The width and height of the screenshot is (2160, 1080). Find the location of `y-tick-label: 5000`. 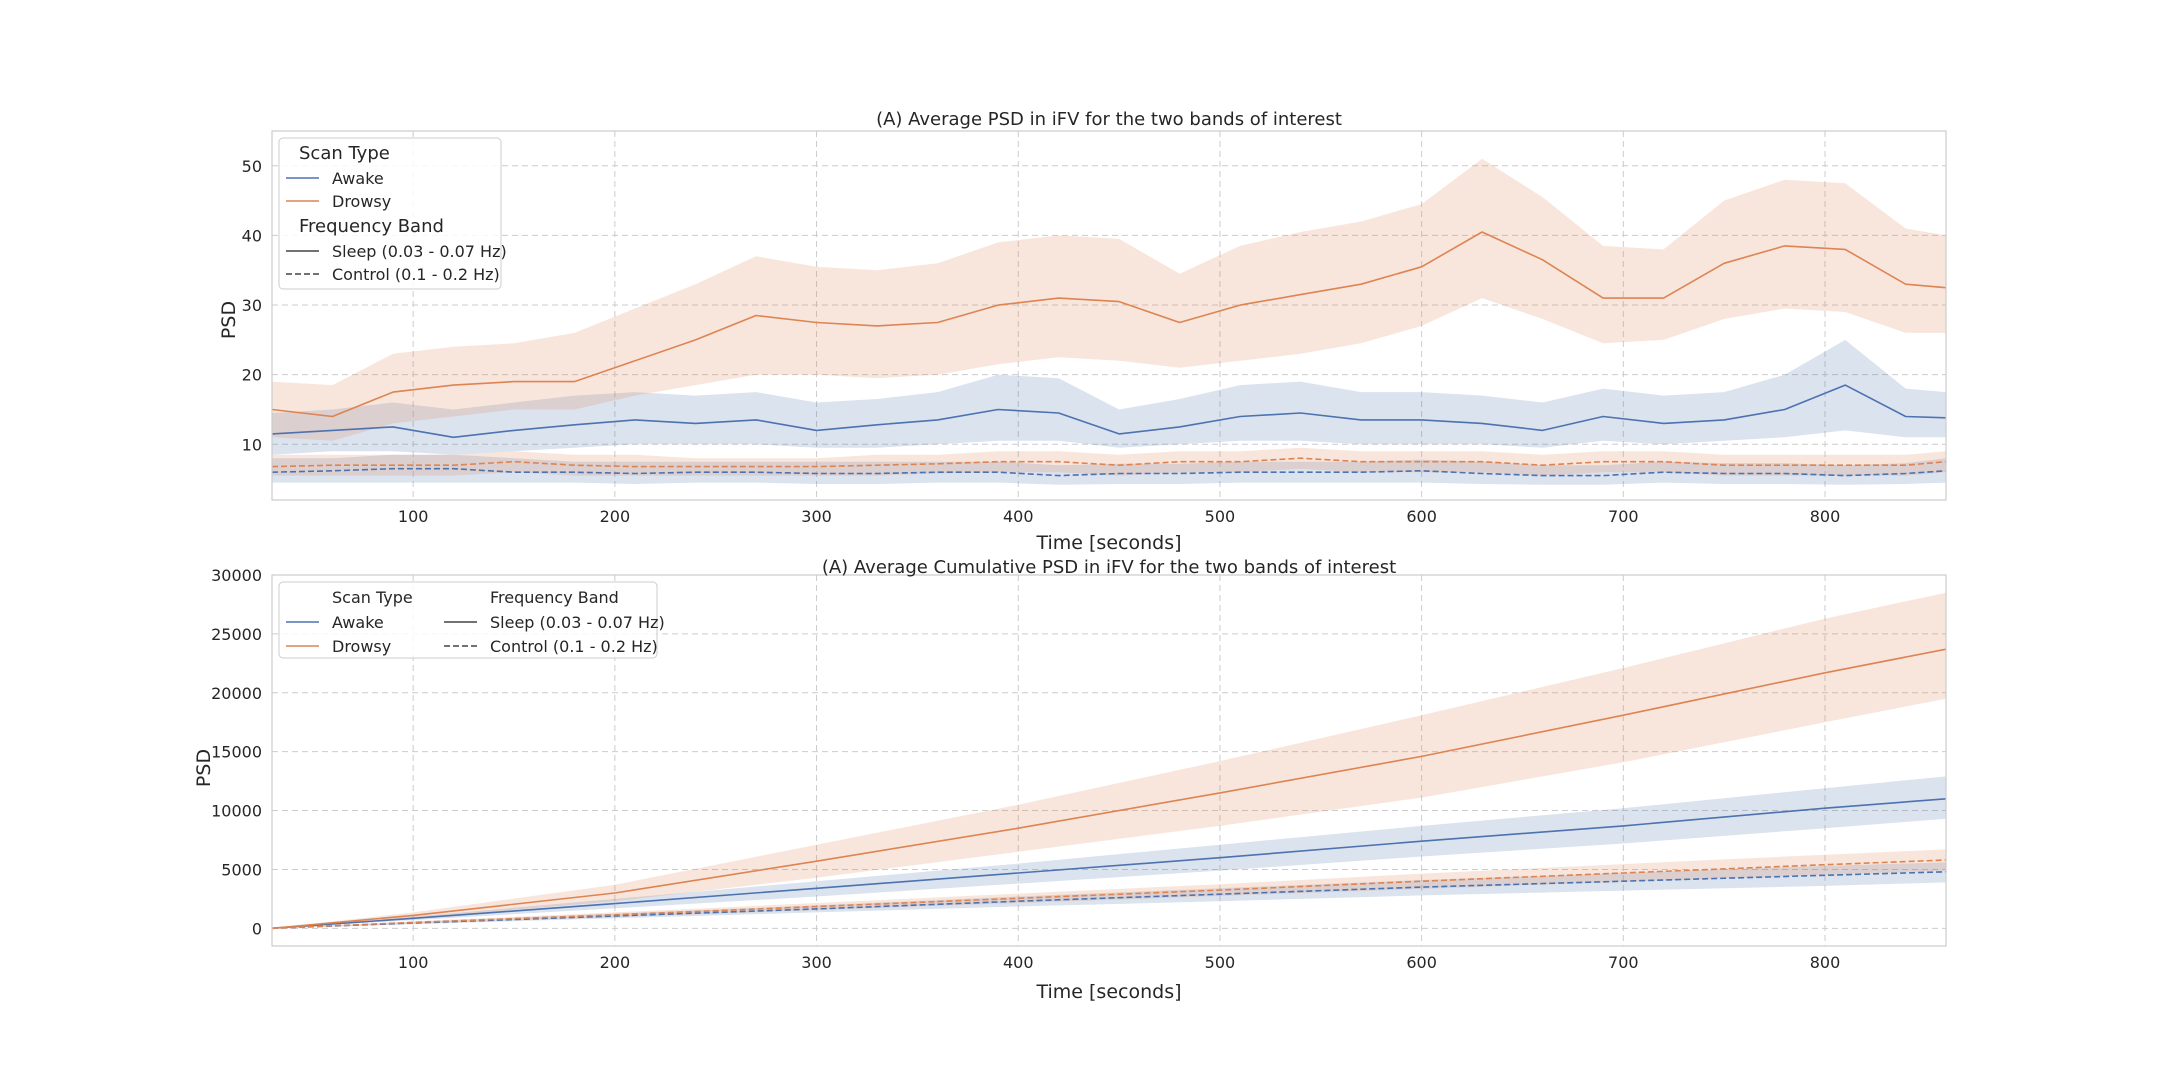

y-tick-label: 5000 is located at coordinates (241, 869).